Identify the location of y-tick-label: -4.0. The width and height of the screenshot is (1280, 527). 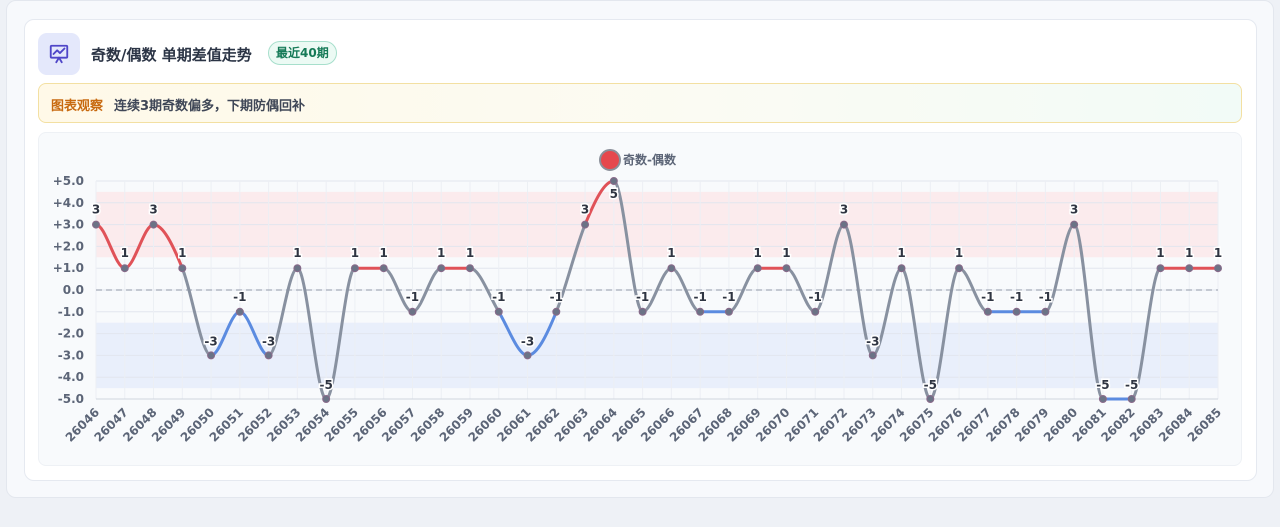
(71, 377).